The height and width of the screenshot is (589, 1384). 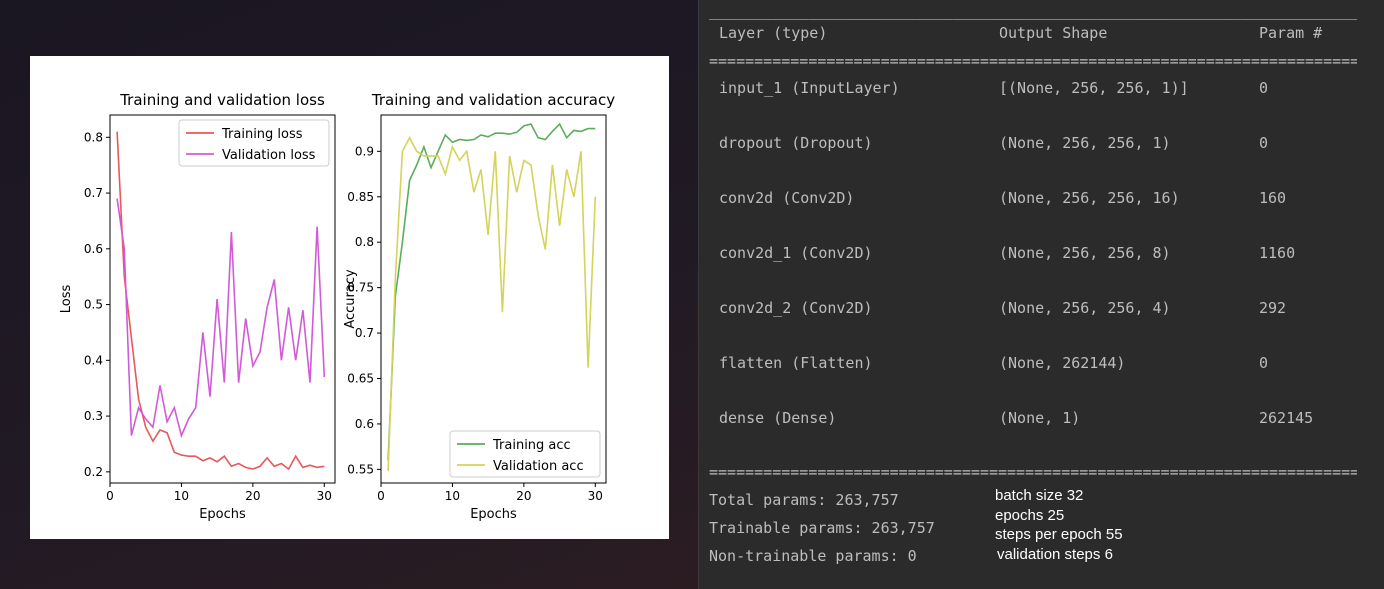 What do you see at coordinates (222, 100) in the screenshot?
I see `chart-title: Training and validation loss` at bounding box center [222, 100].